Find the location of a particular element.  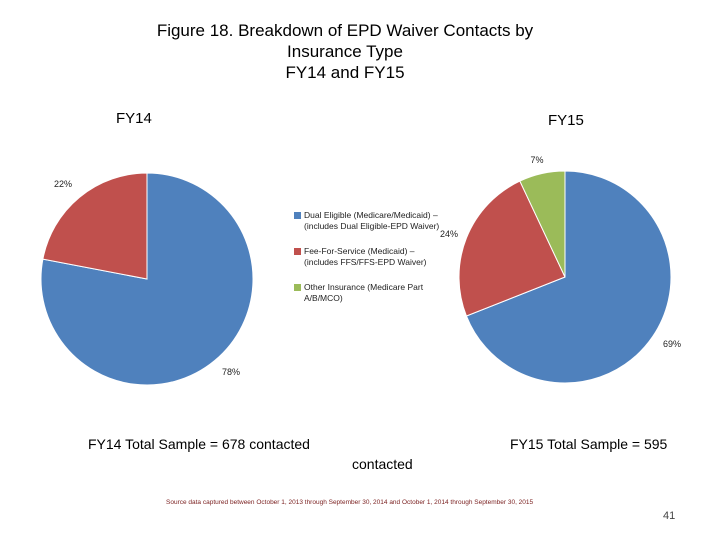

fy15-chart-title: FY15 is located at coordinates (566, 120).